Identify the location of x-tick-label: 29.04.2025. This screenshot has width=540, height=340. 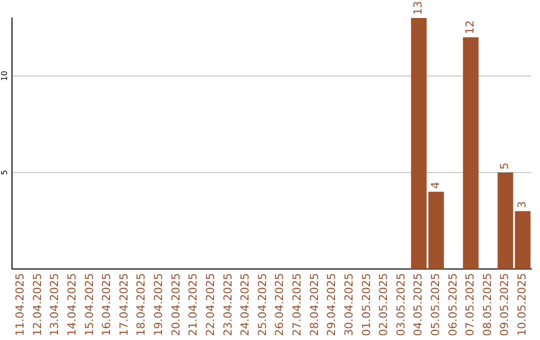
(331, 304).